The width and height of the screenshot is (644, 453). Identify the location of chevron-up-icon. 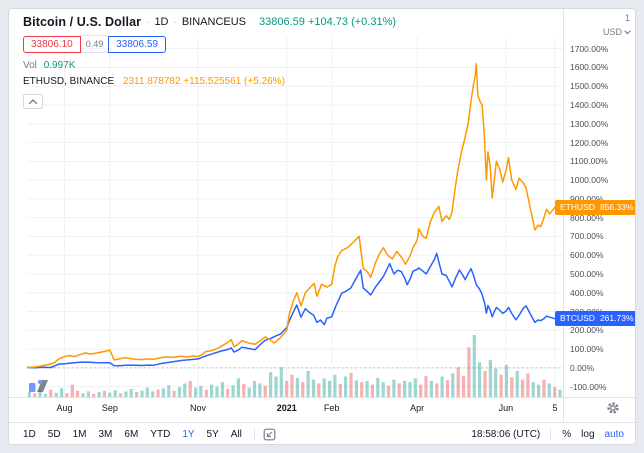
(33, 102).